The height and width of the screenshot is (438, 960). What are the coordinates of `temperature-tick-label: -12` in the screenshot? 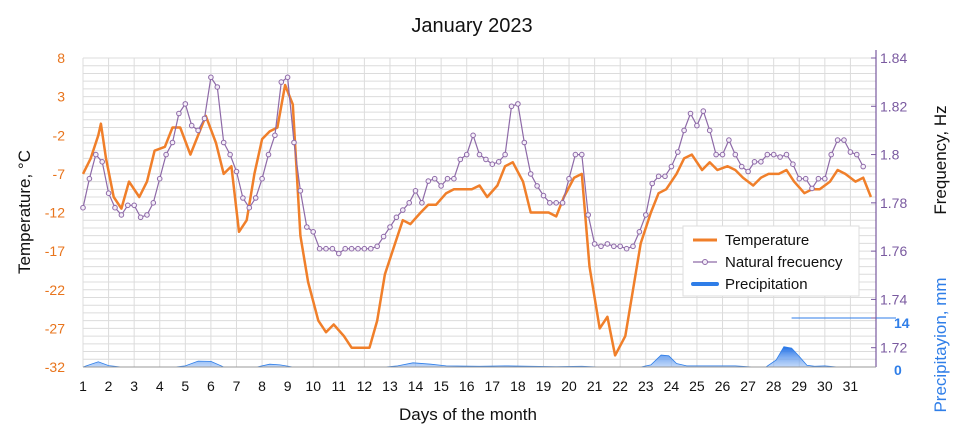 It's located at (55, 213).